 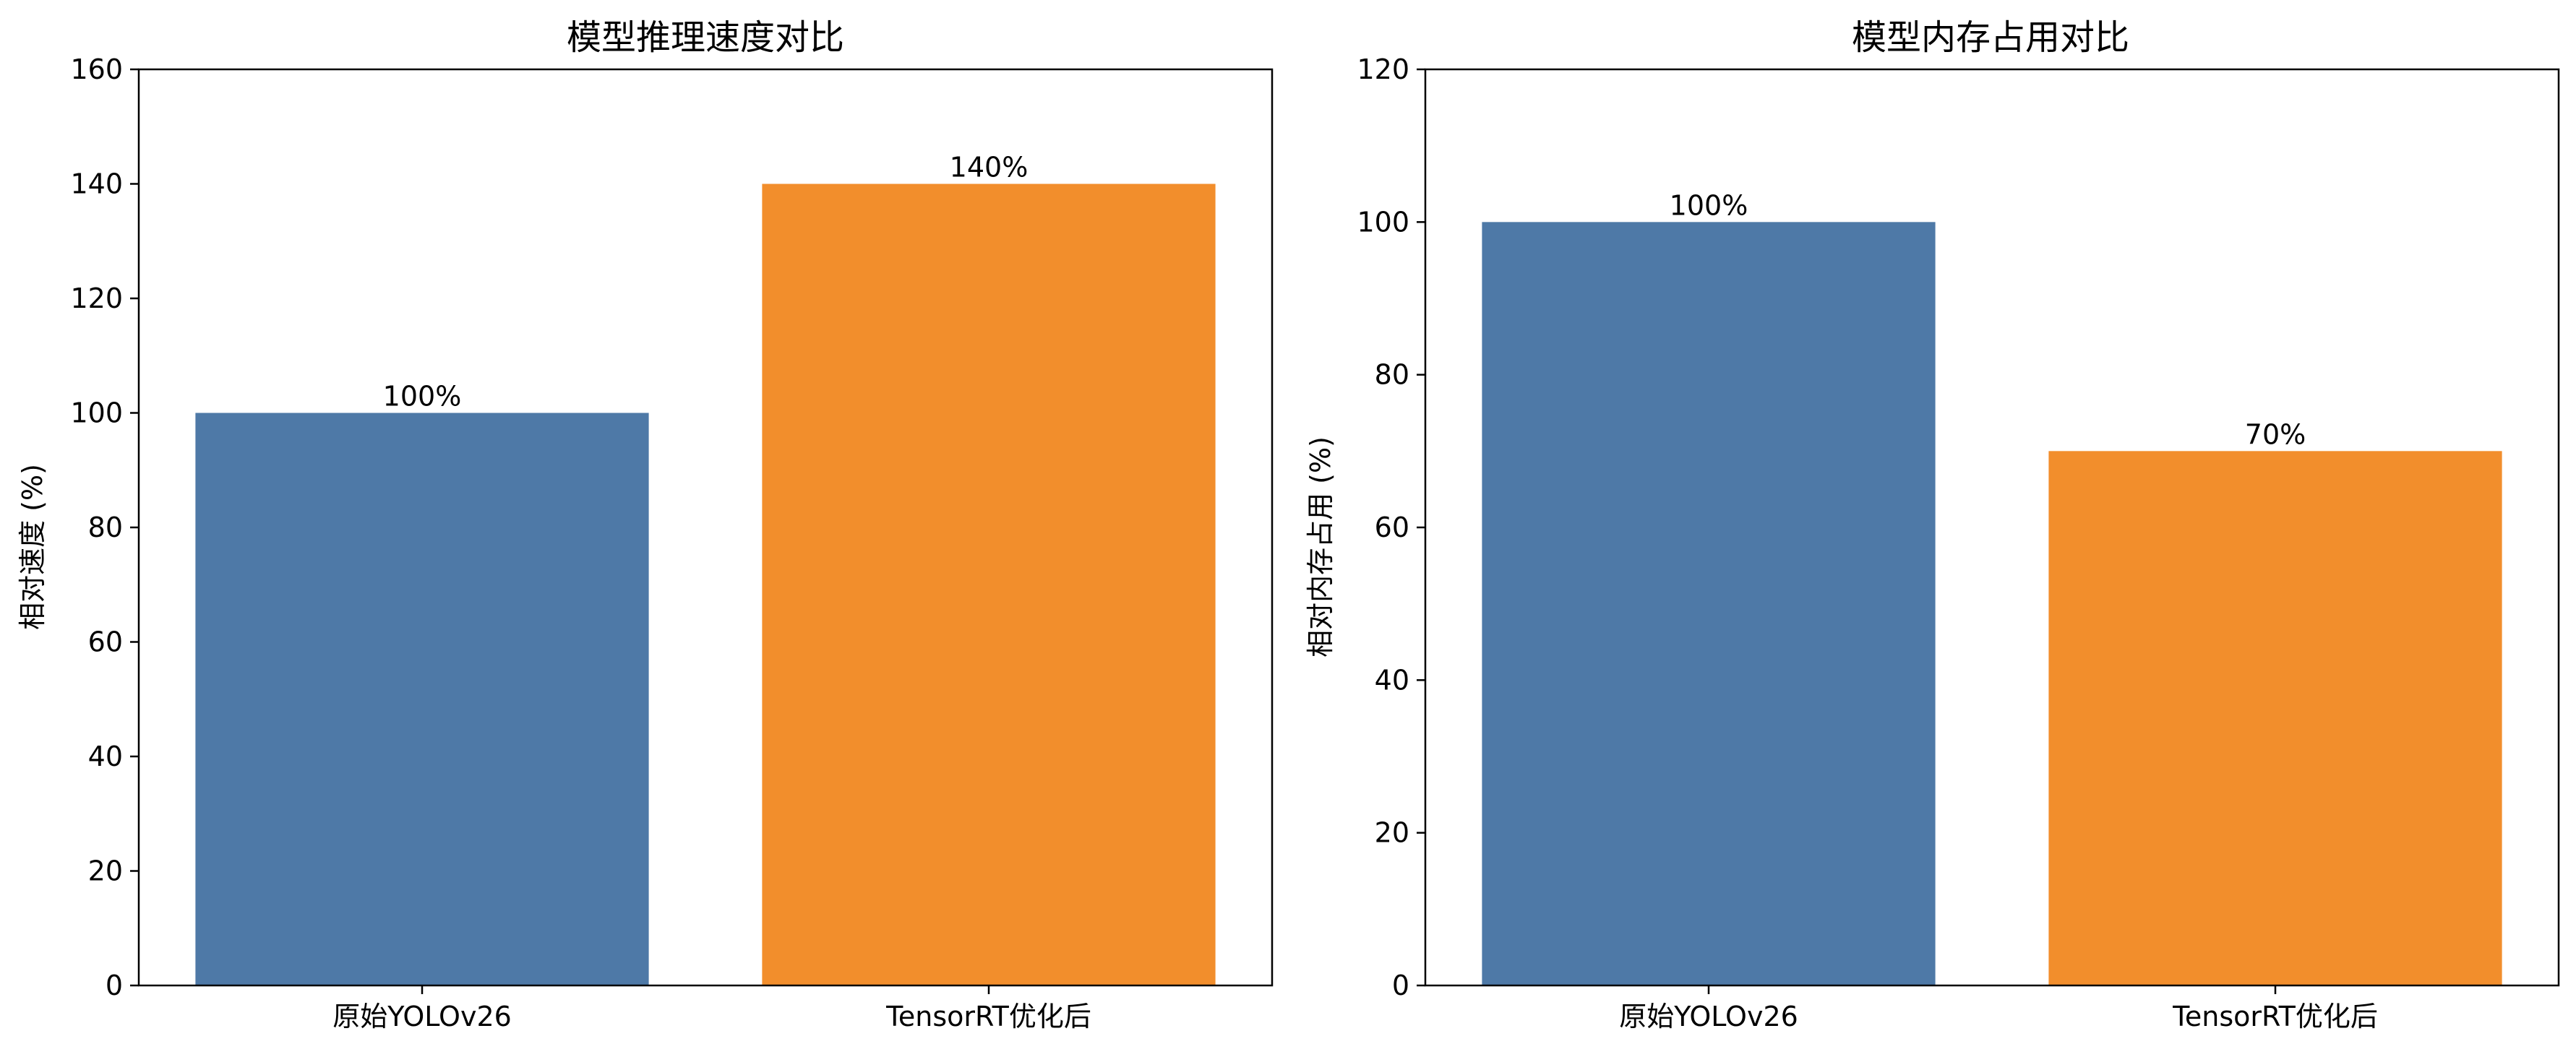 I want to click on y-tick-label: 140, so click(x=97, y=184).